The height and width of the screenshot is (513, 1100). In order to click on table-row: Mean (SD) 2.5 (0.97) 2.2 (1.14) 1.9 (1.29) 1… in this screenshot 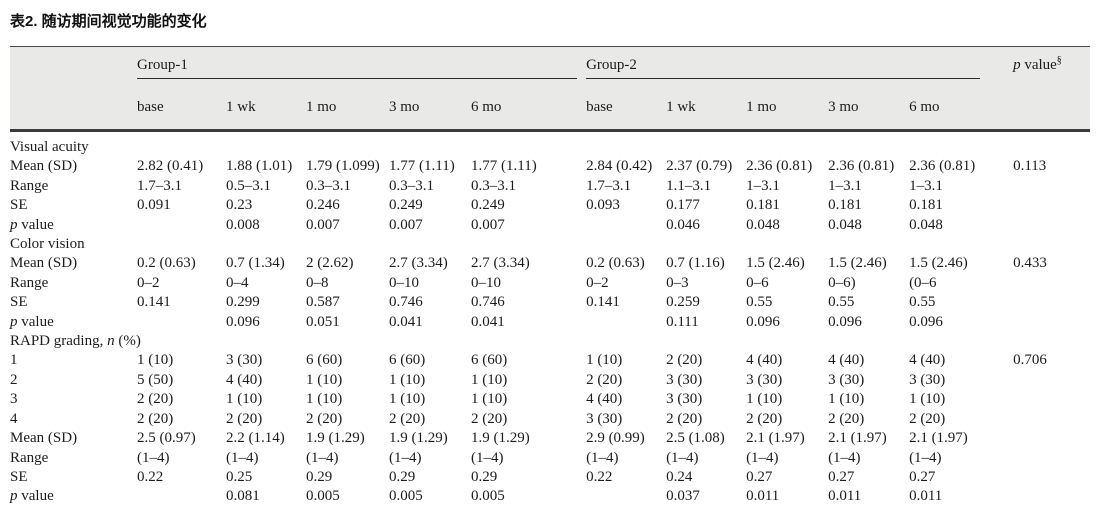, I will do `click(550, 438)`.